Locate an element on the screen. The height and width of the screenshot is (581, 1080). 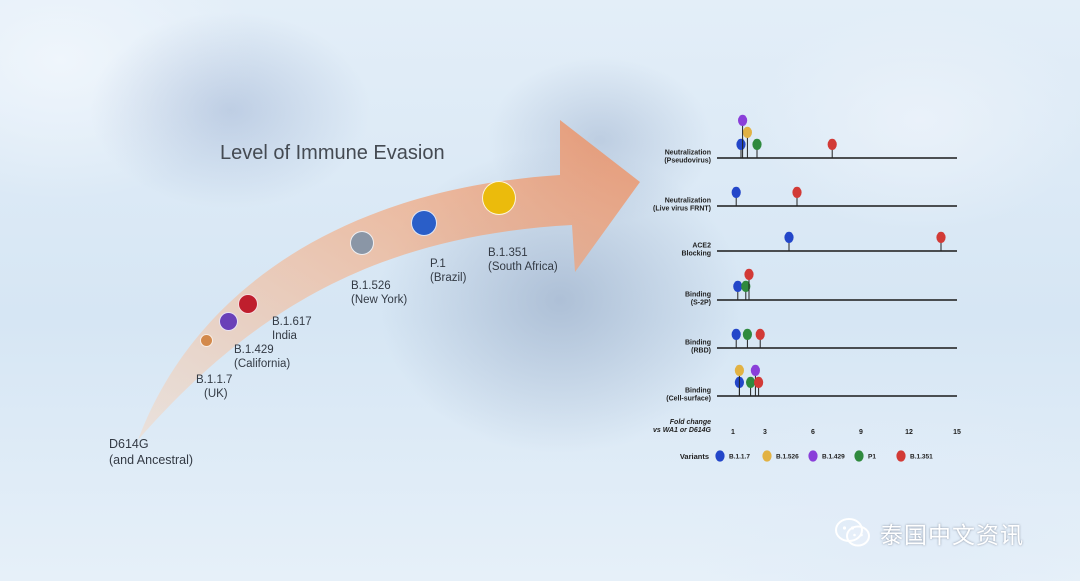
watermark: 泰国中文资讯 is located at coordinates (929, 533).